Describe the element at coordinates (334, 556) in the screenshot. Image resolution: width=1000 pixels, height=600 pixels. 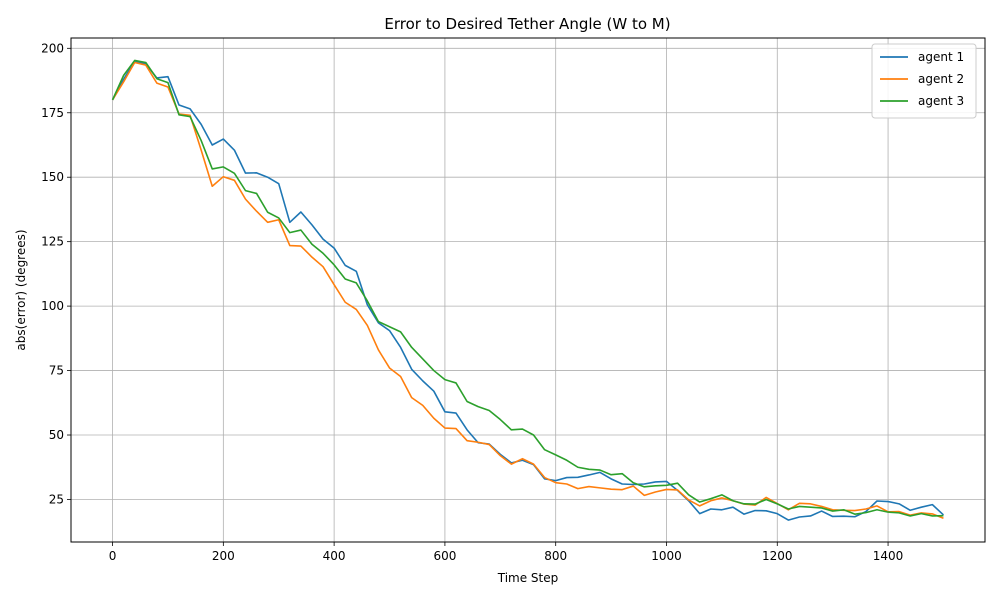
I see `x-tick-label: 400` at that location.